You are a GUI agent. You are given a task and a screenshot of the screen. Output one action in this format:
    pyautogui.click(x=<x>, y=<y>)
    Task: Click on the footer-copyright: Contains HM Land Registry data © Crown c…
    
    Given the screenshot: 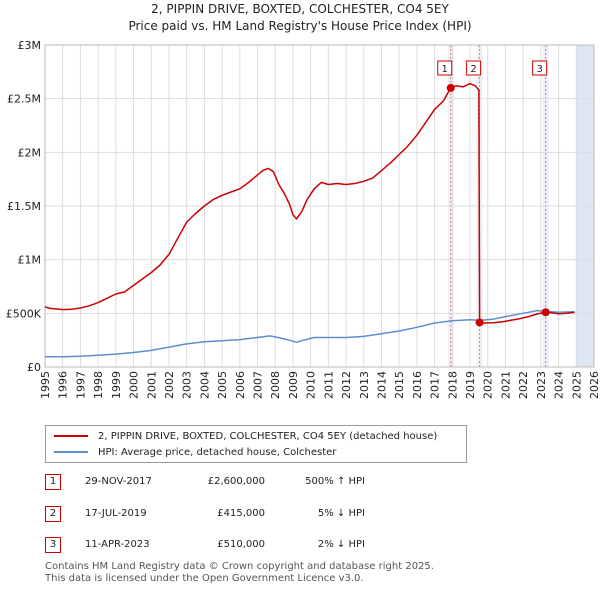 What is the action you would take?
    pyautogui.click(x=239, y=566)
    